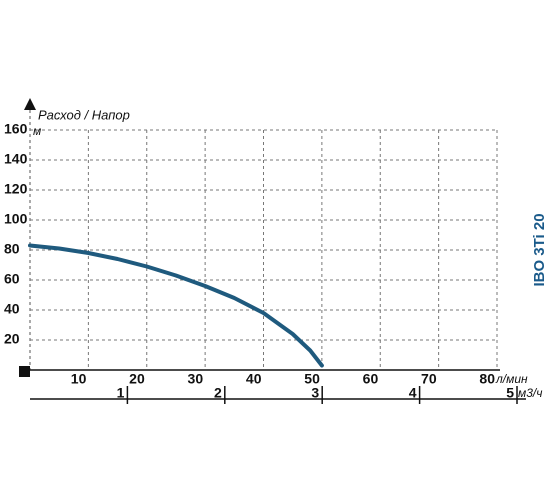  I want to click on x2-tick-label: 1, so click(121, 393).